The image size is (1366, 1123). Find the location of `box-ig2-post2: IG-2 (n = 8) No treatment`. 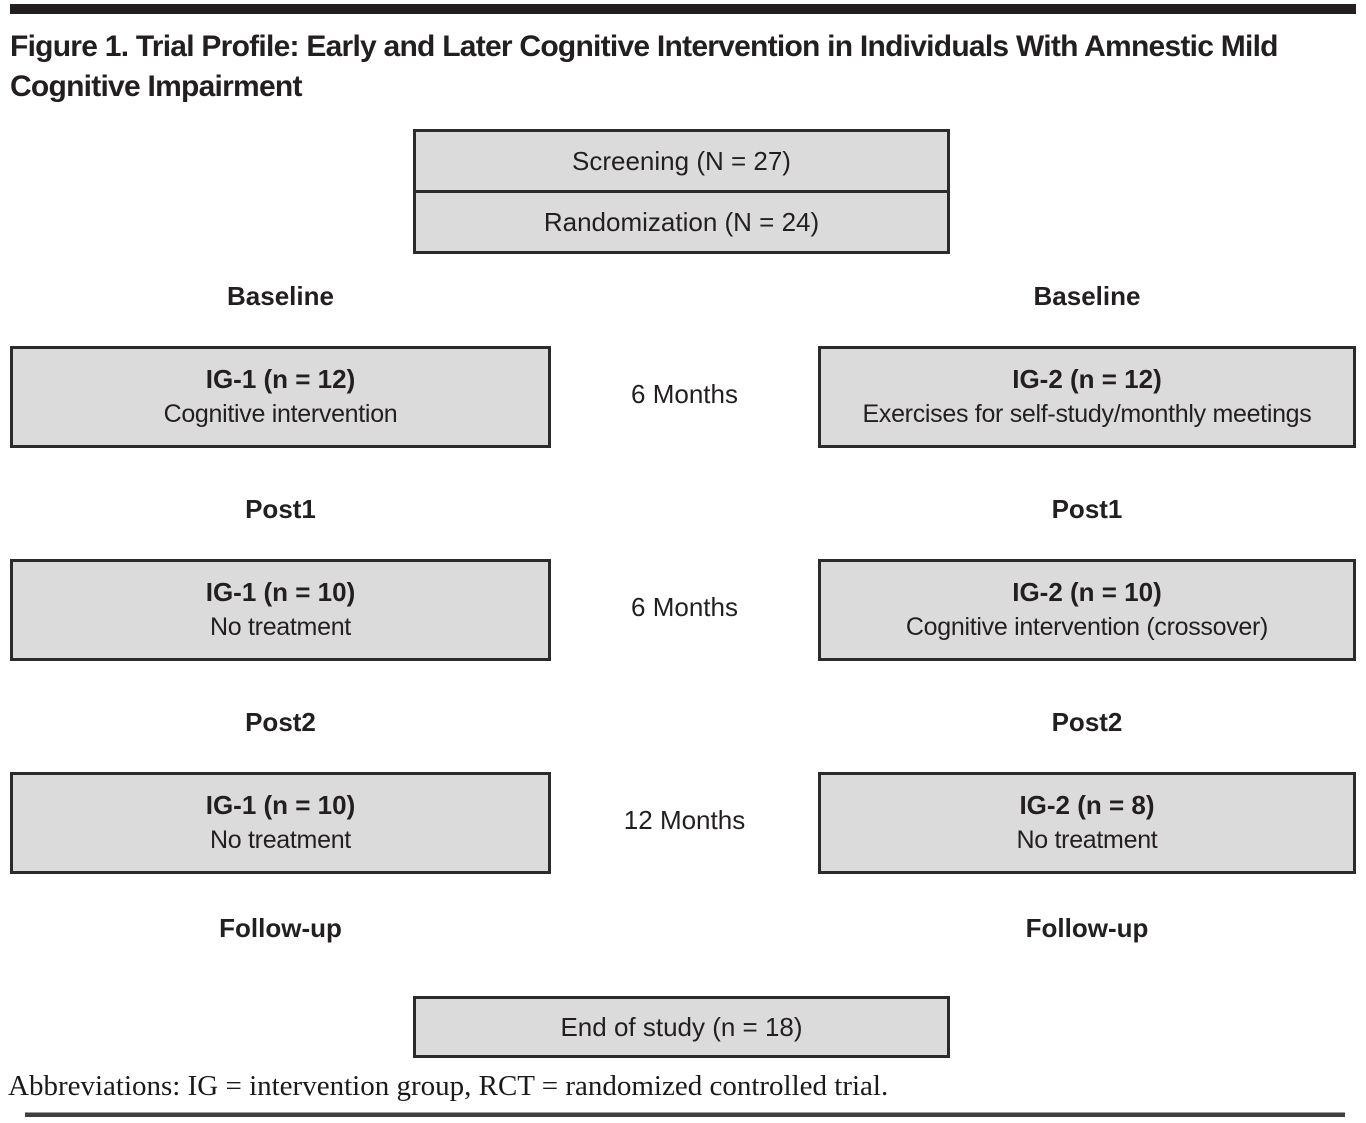

box-ig2-post2: IG-2 (n = 8) No treatment is located at coordinates (1087, 823).